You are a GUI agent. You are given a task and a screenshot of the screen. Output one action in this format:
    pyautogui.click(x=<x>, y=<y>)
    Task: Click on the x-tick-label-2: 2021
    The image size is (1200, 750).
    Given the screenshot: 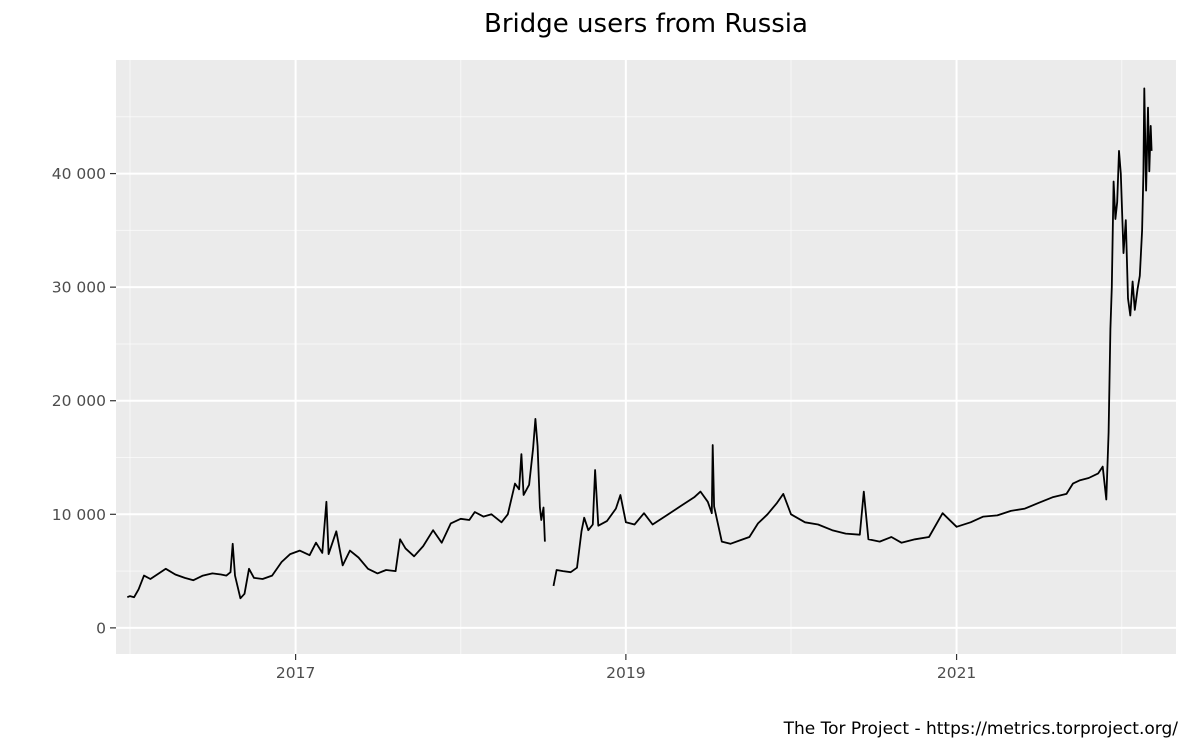 What is the action you would take?
    pyautogui.click(x=956, y=673)
    